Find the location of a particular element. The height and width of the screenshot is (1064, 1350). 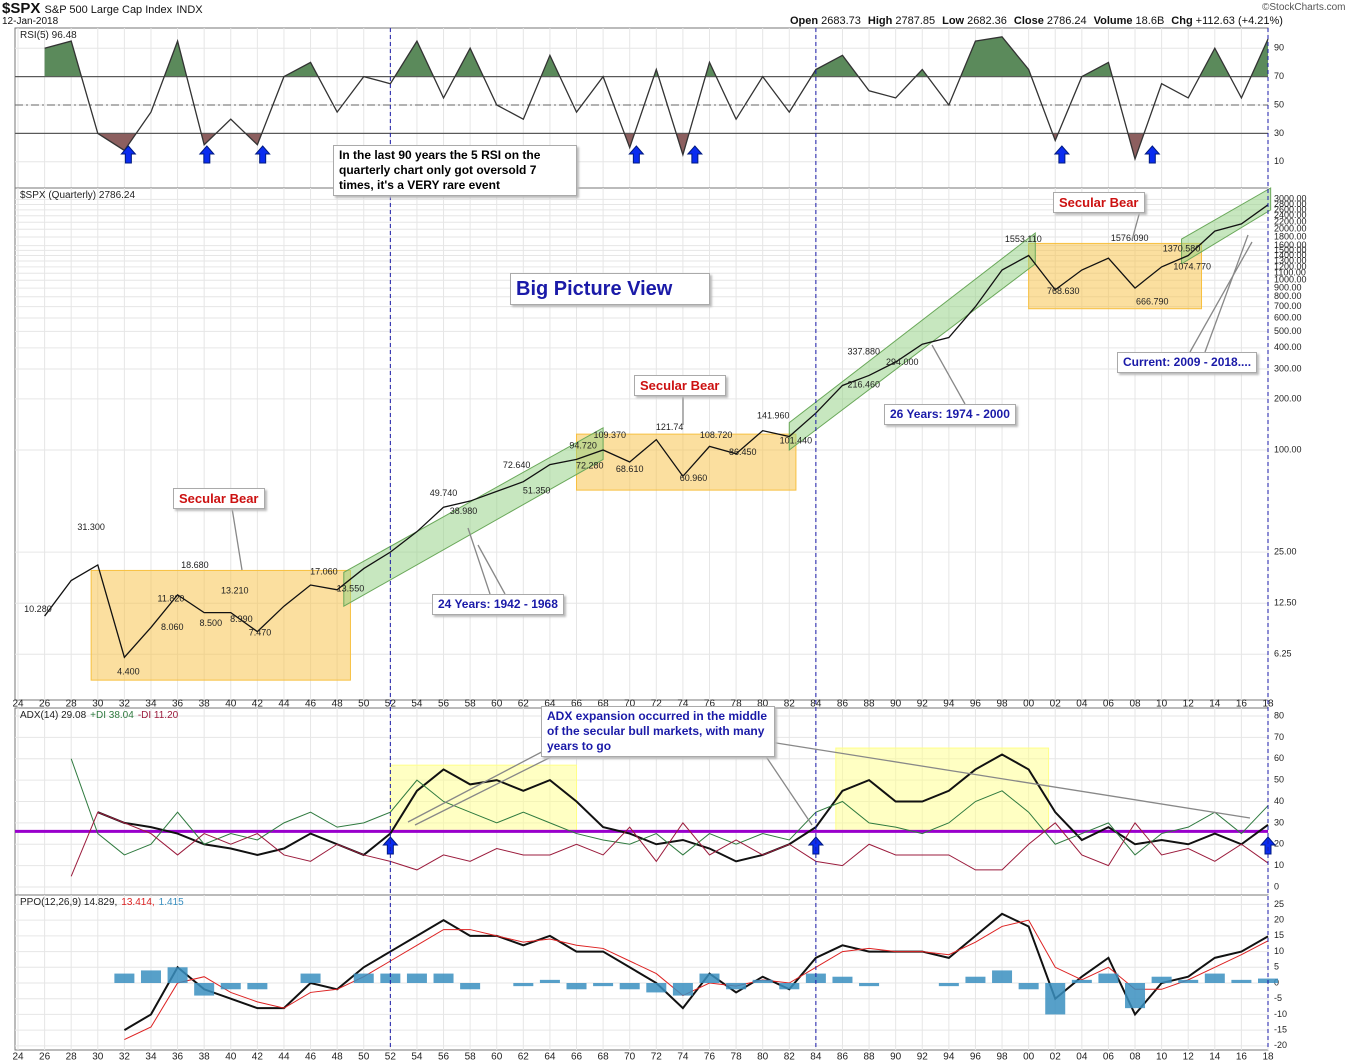

x-tick-label: 68 is located at coordinates (604, 1057).